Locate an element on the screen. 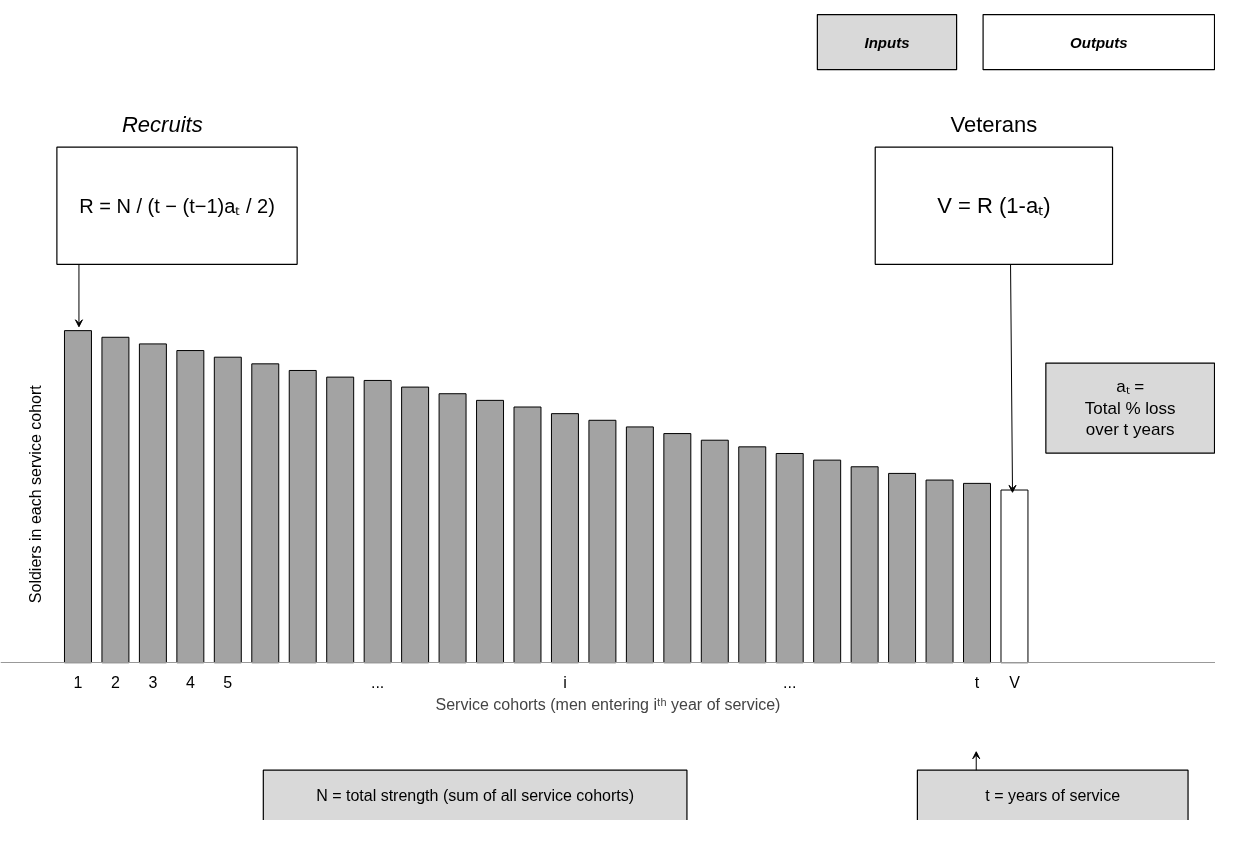 The width and height of the screenshot is (1239, 847). bar is located at coordinates (1014, 576).